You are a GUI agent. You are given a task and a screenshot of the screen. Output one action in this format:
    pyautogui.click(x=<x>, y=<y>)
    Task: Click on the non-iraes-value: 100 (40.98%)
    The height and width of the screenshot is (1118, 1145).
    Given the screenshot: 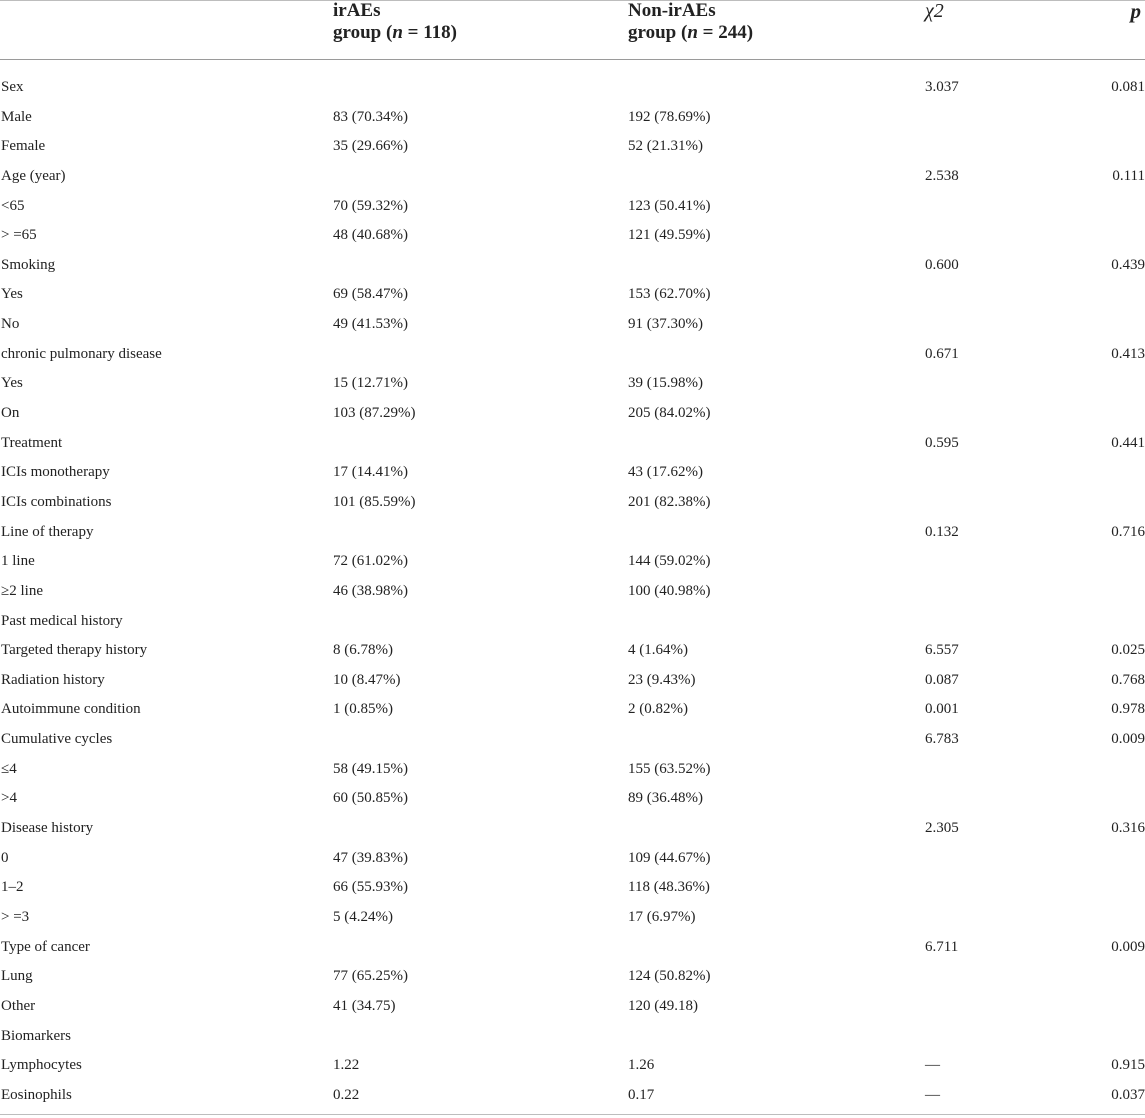 What is the action you would take?
    pyautogui.click(x=669, y=590)
    